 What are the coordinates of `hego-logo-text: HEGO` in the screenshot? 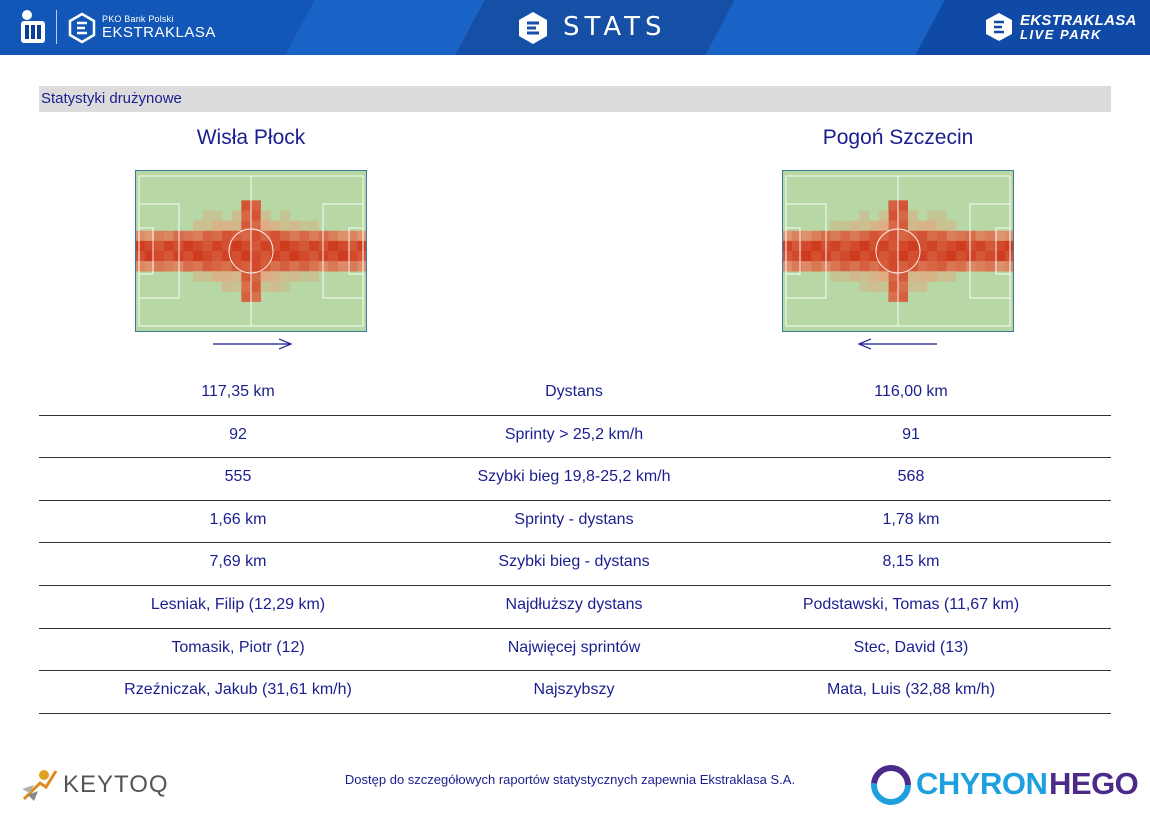 It's located at (1094, 783).